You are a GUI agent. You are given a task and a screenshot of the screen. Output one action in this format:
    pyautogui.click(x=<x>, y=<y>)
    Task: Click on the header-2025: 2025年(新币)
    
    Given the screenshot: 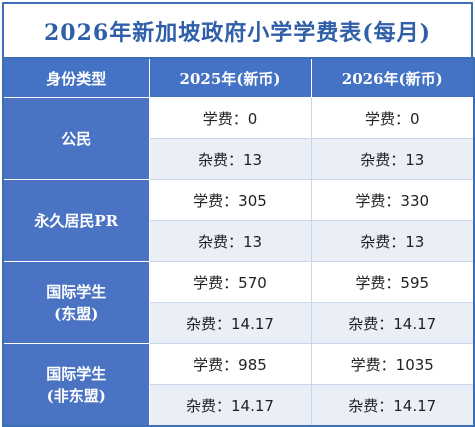 What is the action you would take?
    pyautogui.click(x=230, y=77)
    